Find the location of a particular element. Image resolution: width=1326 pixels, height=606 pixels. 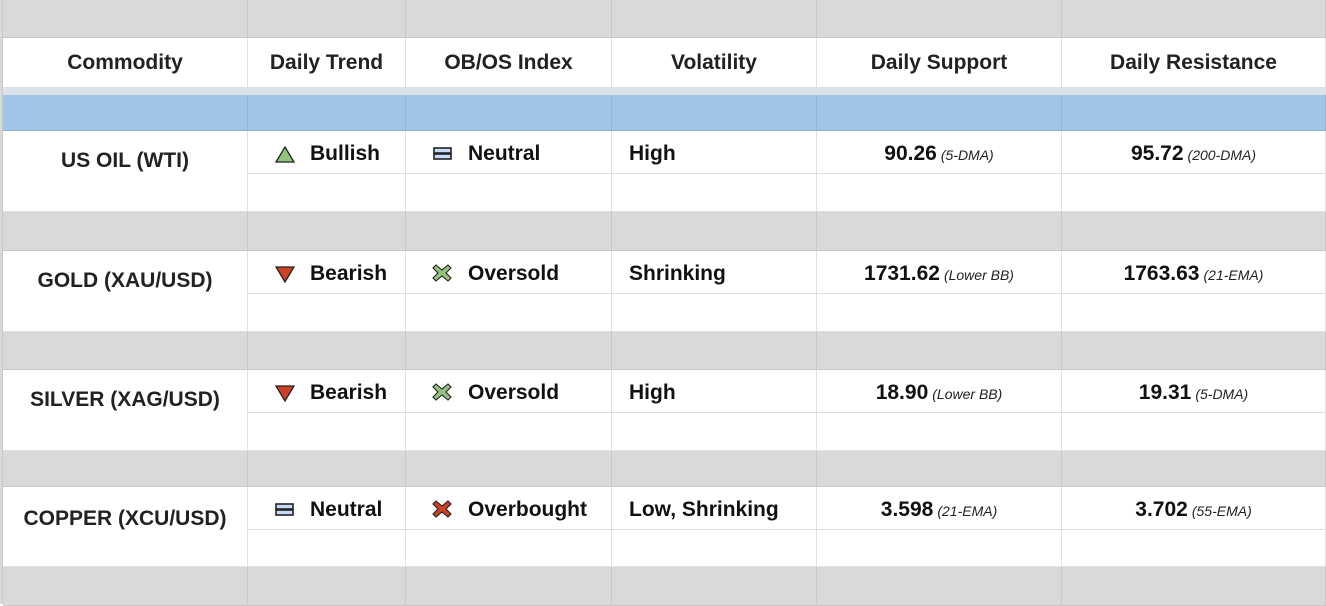

cell: 1763.63 (21-EMA) is located at coordinates (1194, 272).